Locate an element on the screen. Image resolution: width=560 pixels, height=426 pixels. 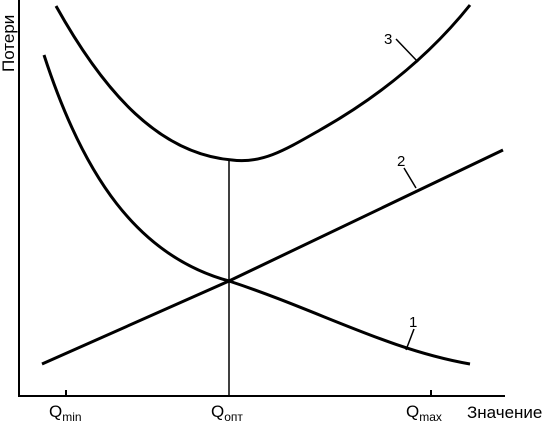
x-tick-qmin: Qmin is located at coordinates (65, 413).